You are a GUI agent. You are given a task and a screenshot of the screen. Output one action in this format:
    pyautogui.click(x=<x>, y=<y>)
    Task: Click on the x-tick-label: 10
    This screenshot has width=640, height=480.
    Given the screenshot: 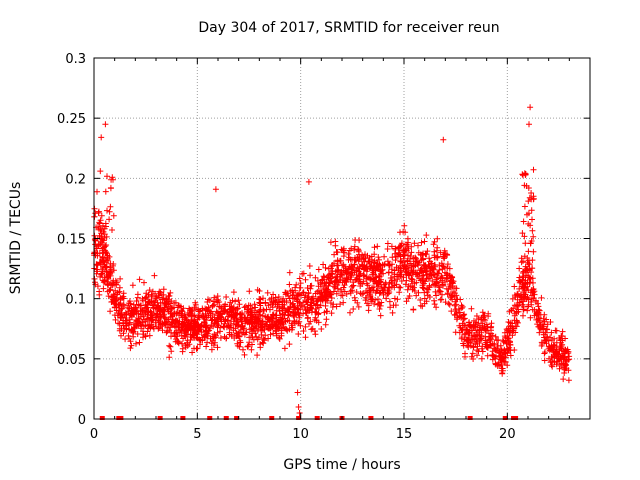 What is the action you would take?
    pyautogui.click(x=300, y=434)
    